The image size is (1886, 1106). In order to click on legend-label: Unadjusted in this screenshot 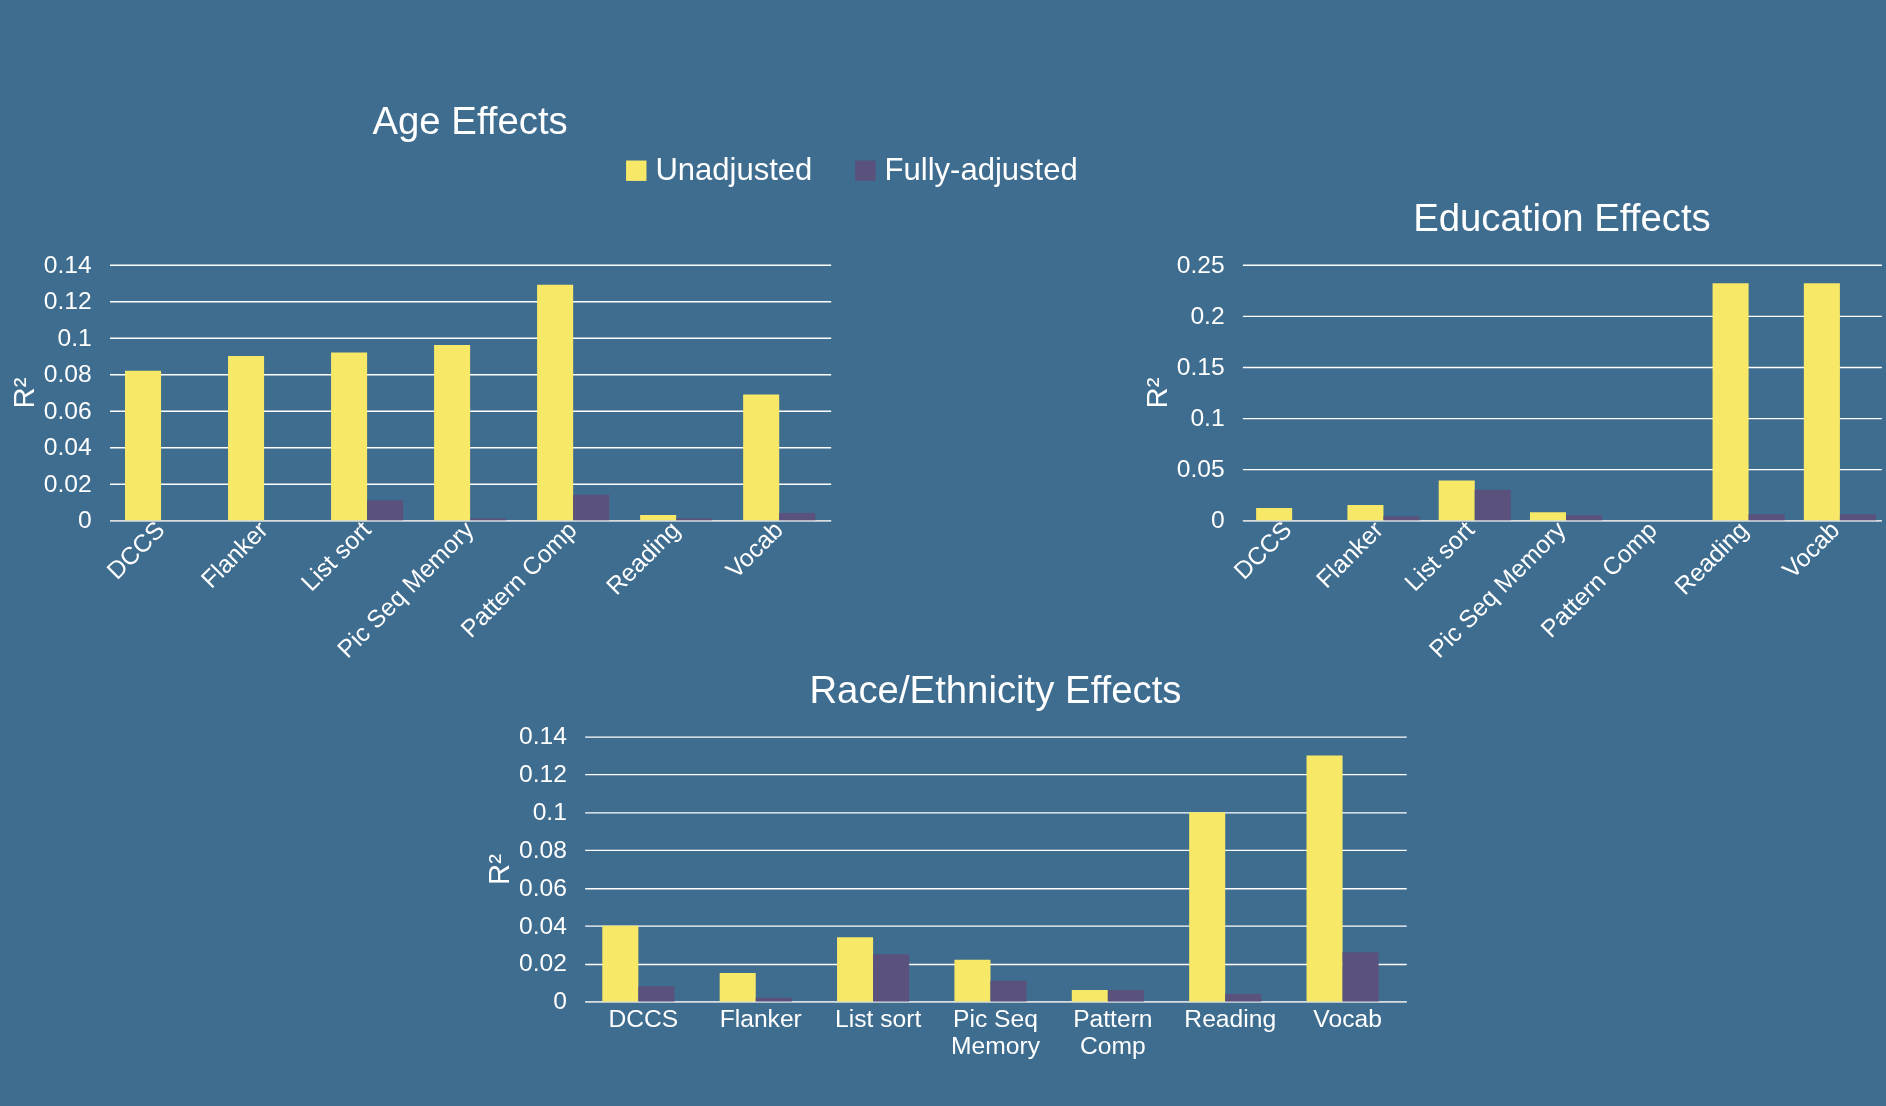, I will do `click(734, 169)`.